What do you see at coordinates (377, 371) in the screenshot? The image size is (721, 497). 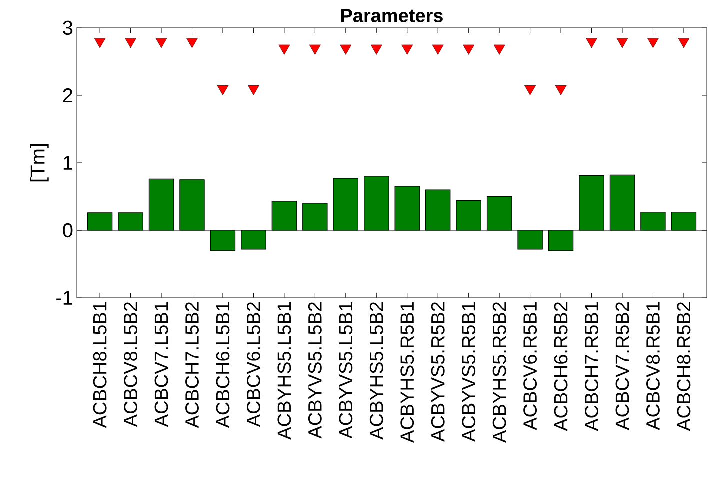 I see `x-tick-label: ACBYHS5.L5B2` at bounding box center [377, 371].